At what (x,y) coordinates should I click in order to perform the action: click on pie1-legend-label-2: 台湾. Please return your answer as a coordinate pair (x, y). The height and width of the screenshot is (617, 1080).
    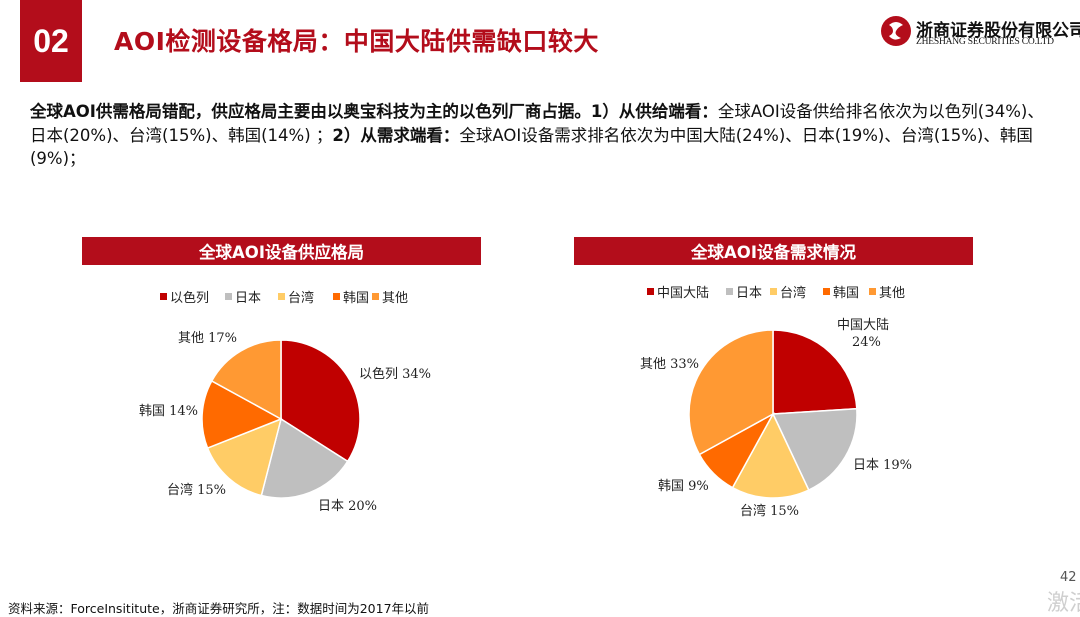
    Looking at the image, I should click on (793, 293).